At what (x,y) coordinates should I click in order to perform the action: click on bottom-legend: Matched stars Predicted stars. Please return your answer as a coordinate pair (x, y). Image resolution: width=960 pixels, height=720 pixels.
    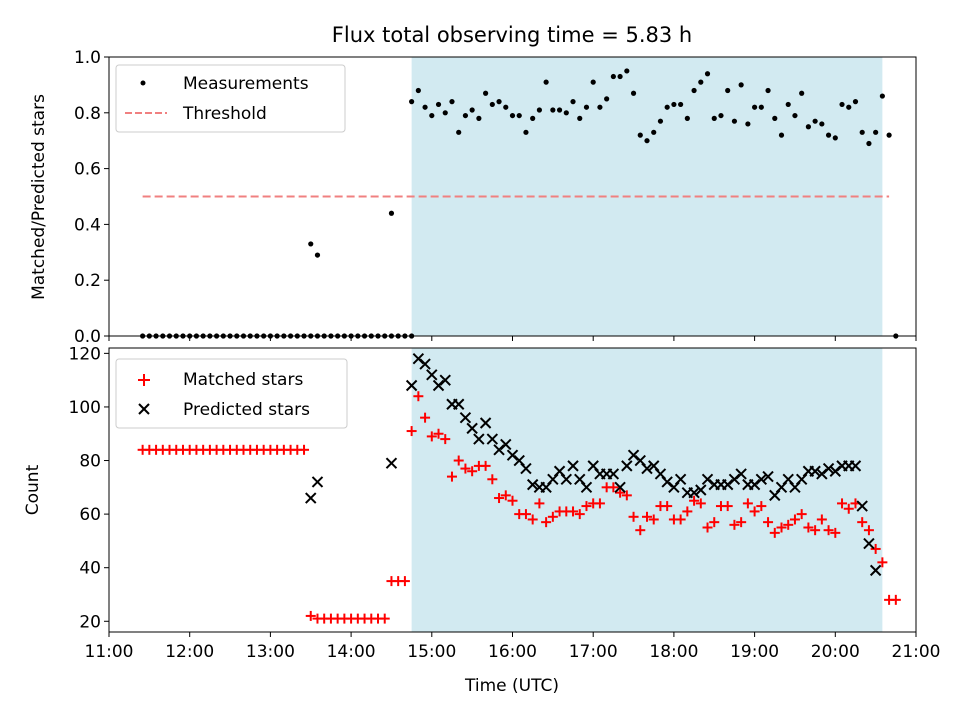
    Looking at the image, I should click on (231, 393).